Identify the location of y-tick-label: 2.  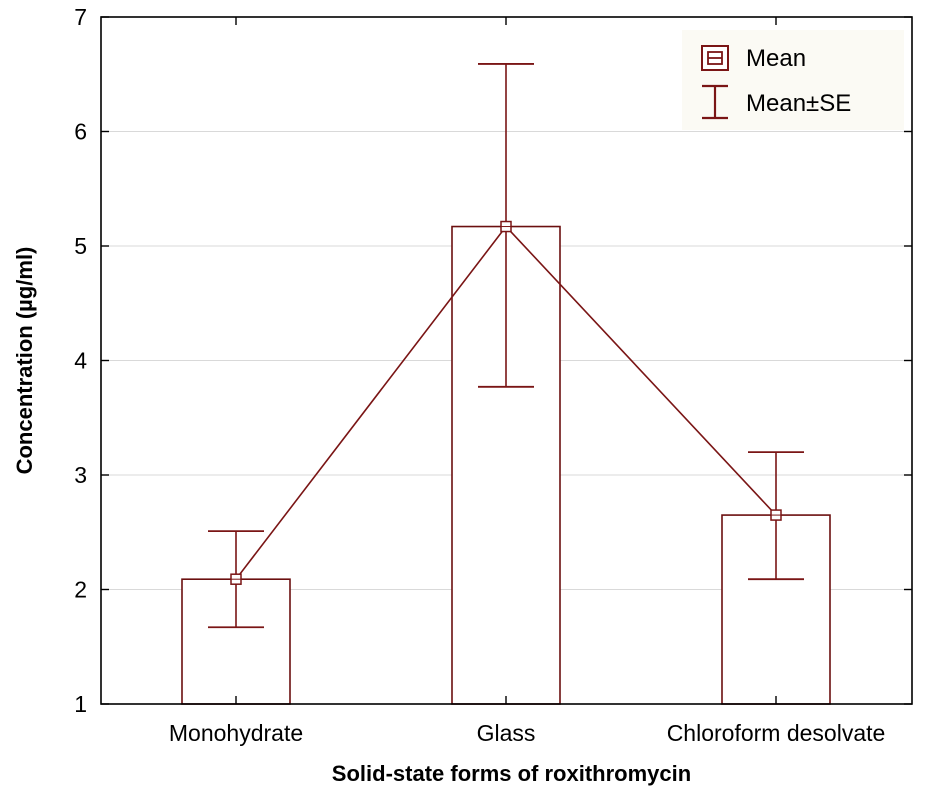
(80, 590).